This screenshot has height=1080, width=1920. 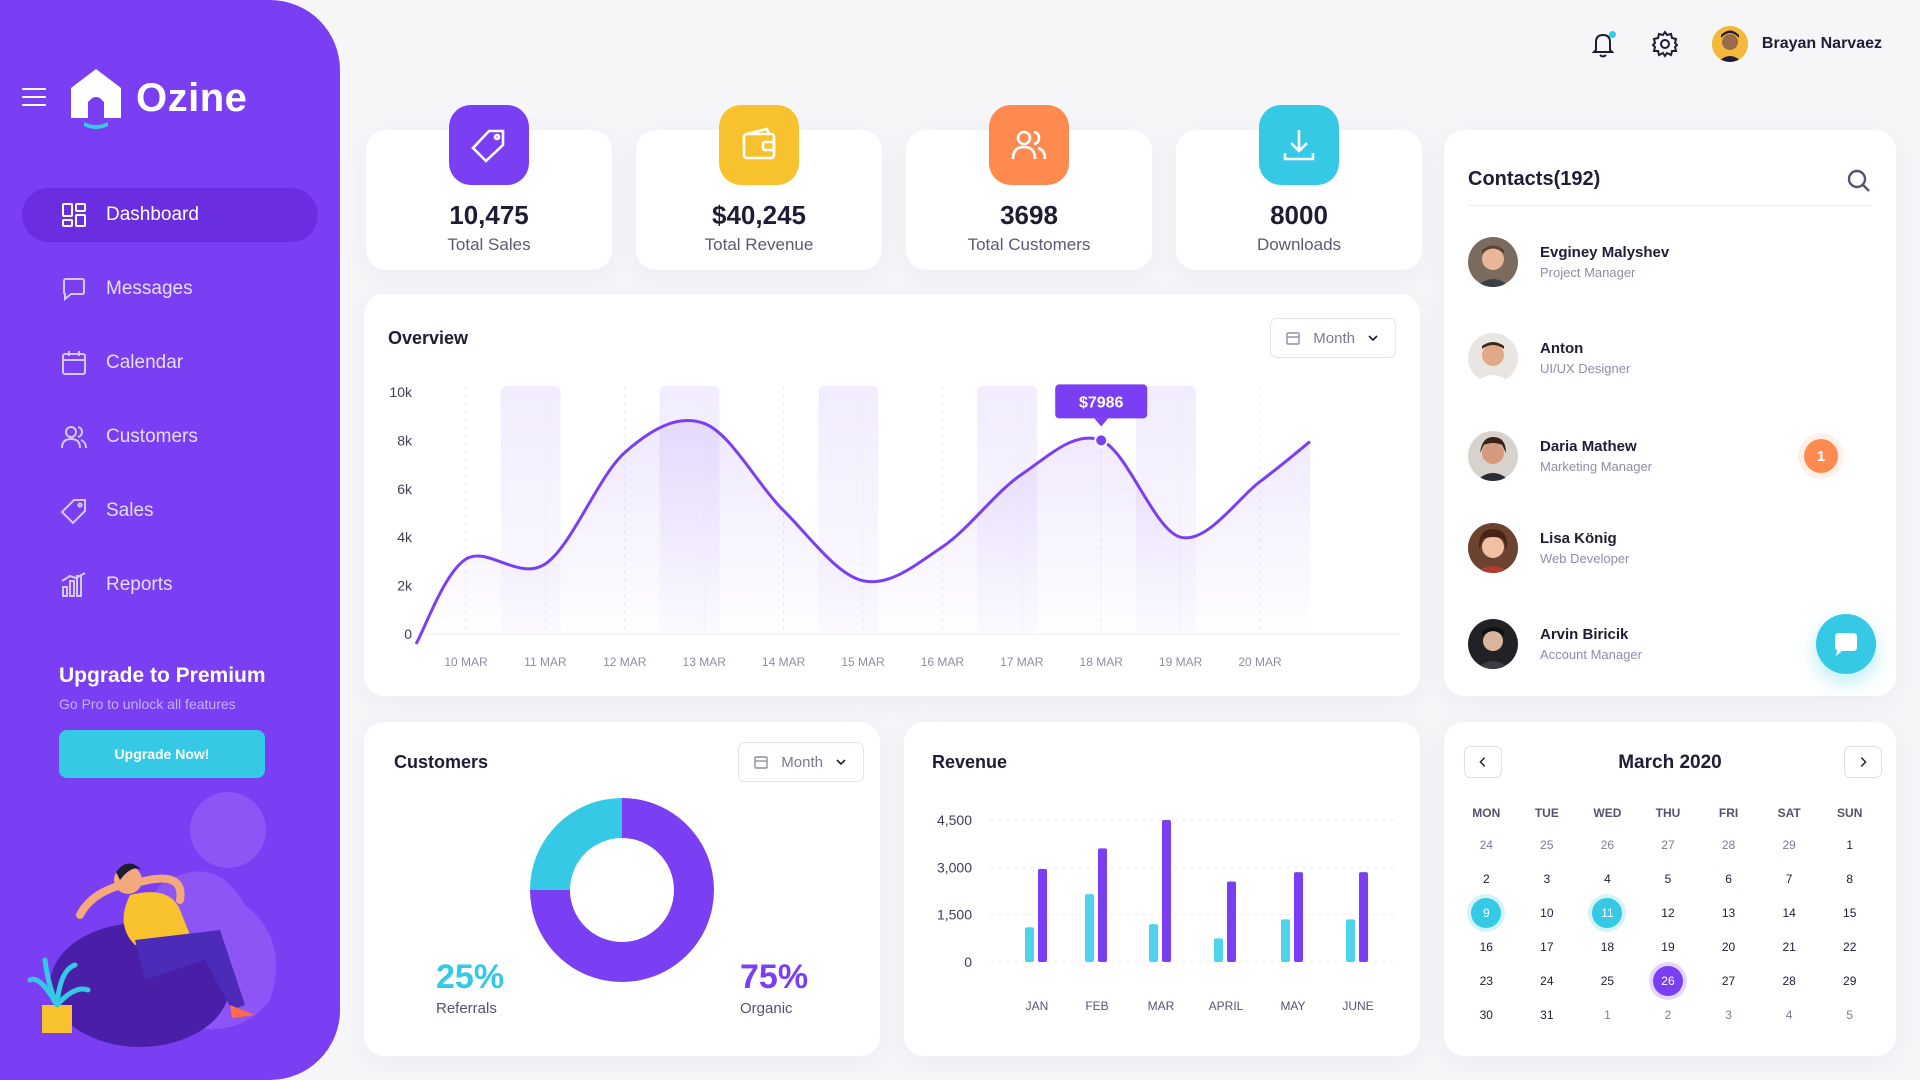 I want to click on stat-card-total-customers: 3698 Total Customers, so click(x=1029, y=187).